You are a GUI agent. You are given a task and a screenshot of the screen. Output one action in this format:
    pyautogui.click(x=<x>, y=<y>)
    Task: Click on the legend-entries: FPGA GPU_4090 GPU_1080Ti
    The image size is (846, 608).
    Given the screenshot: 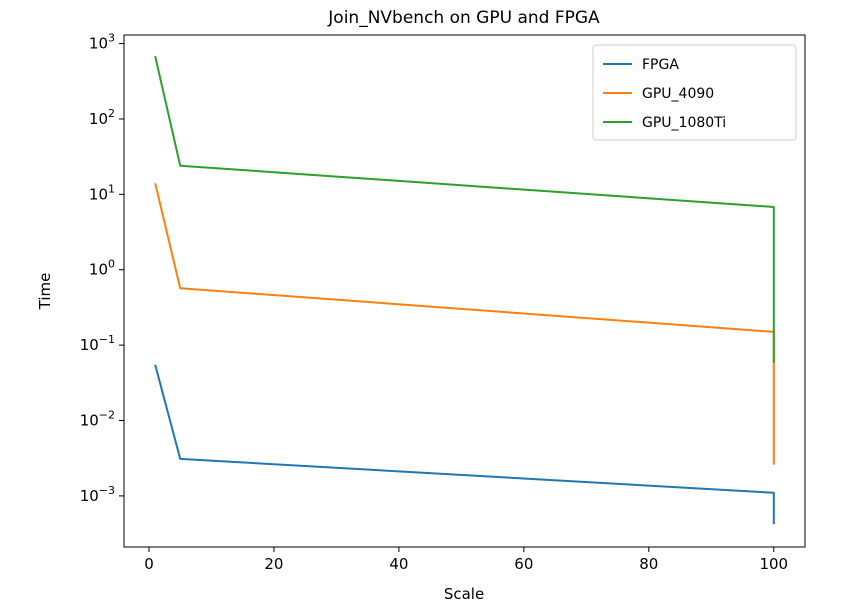 What is the action you would take?
    pyautogui.click(x=664, y=94)
    